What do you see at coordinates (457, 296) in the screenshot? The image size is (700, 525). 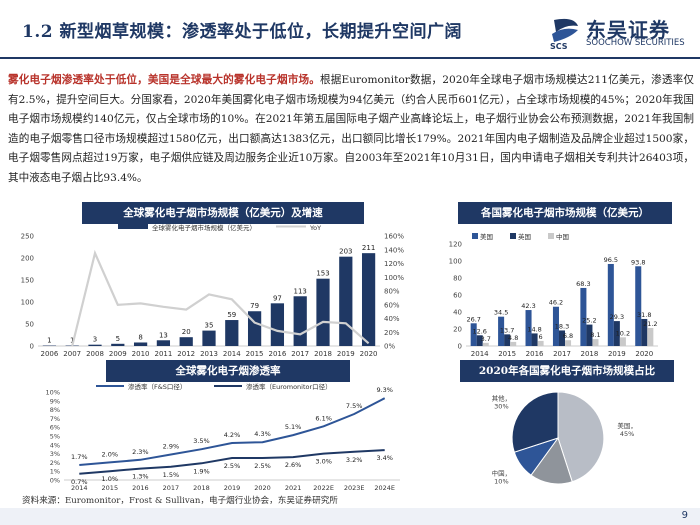 I see `y-tick-3: 60` at bounding box center [457, 296].